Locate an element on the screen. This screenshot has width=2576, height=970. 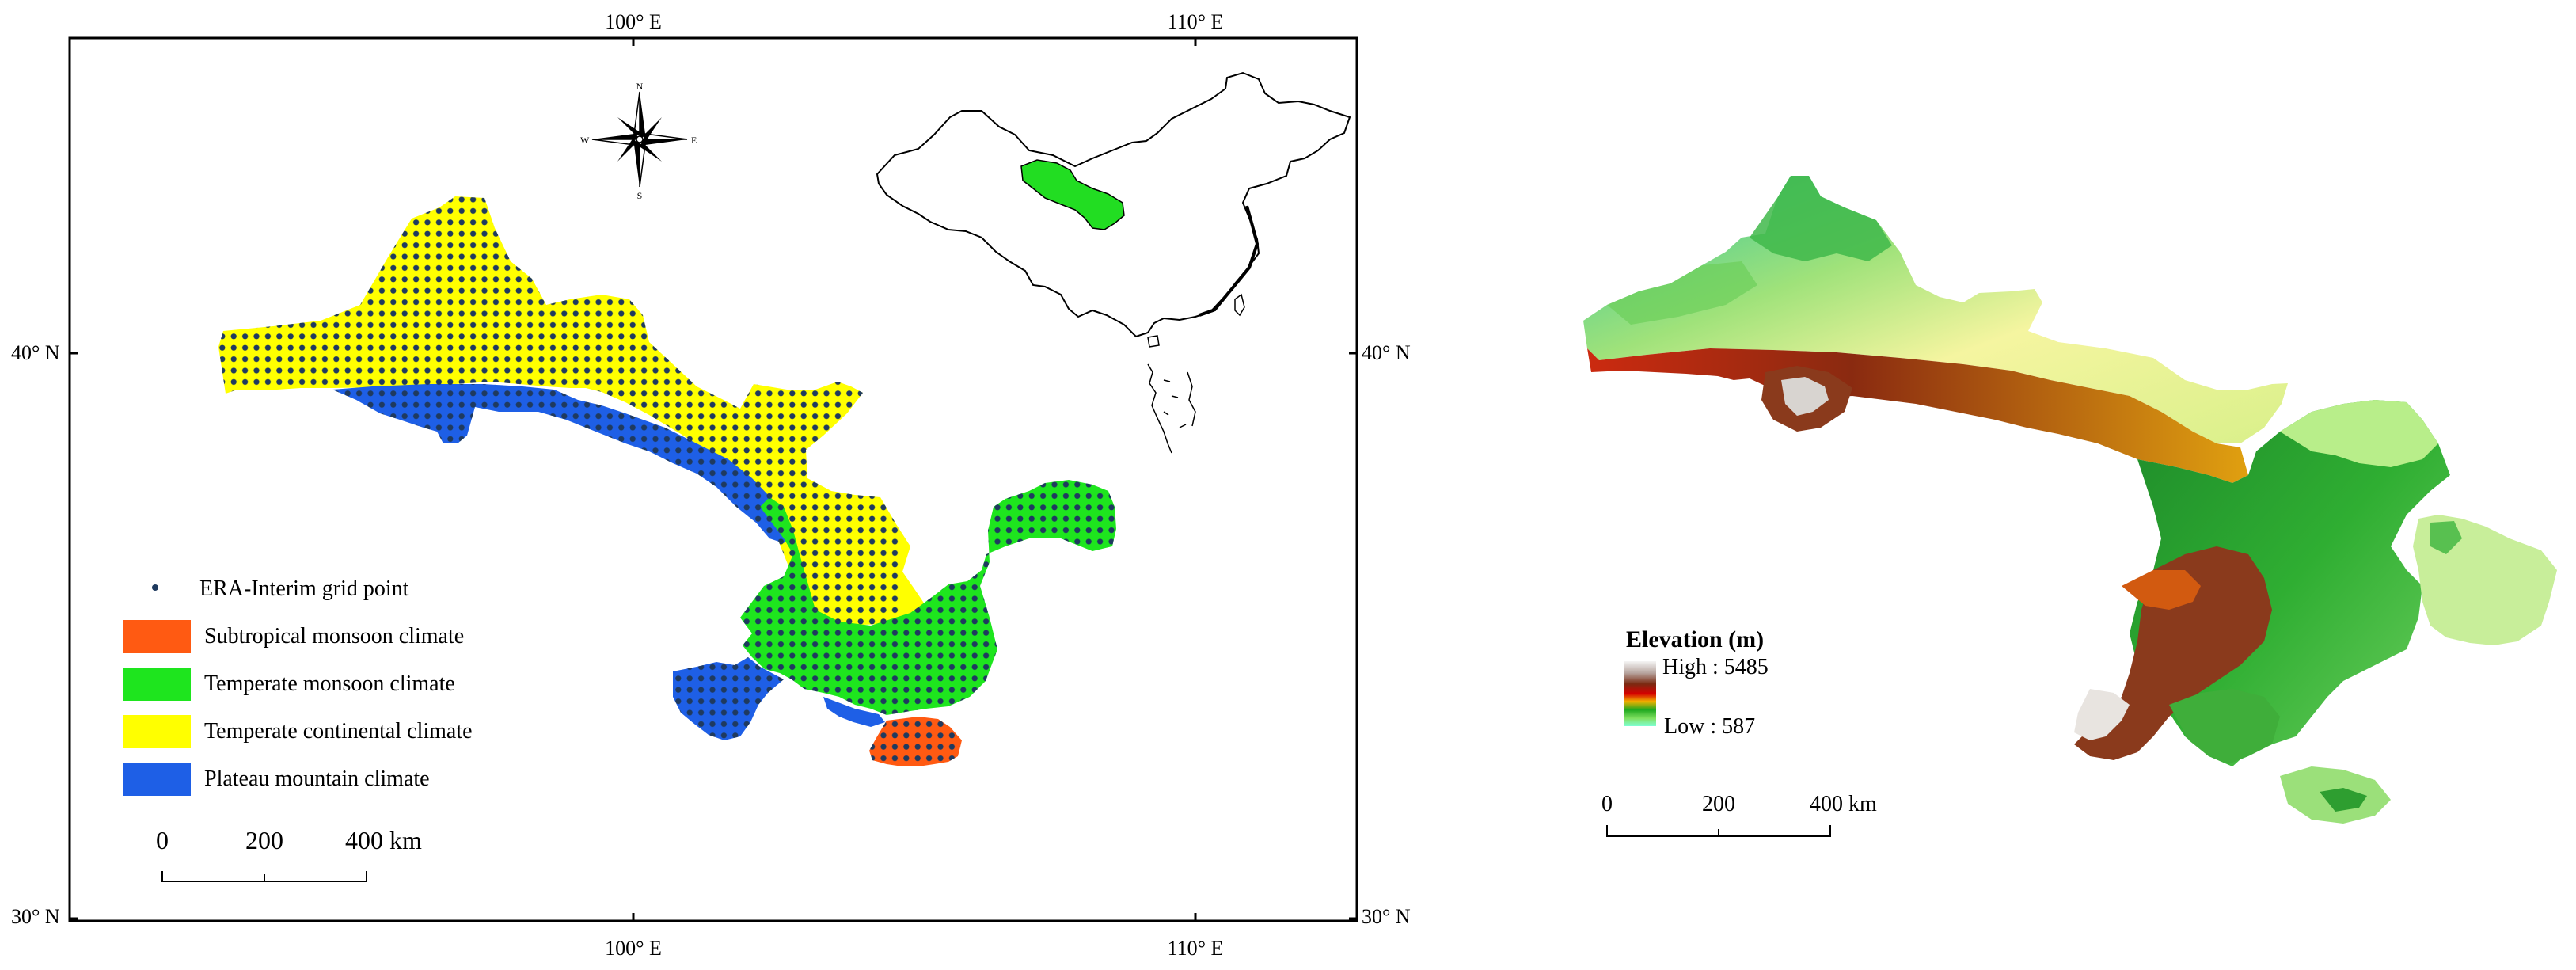
scale-left-200: 200 is located at coordinates (264, 840).